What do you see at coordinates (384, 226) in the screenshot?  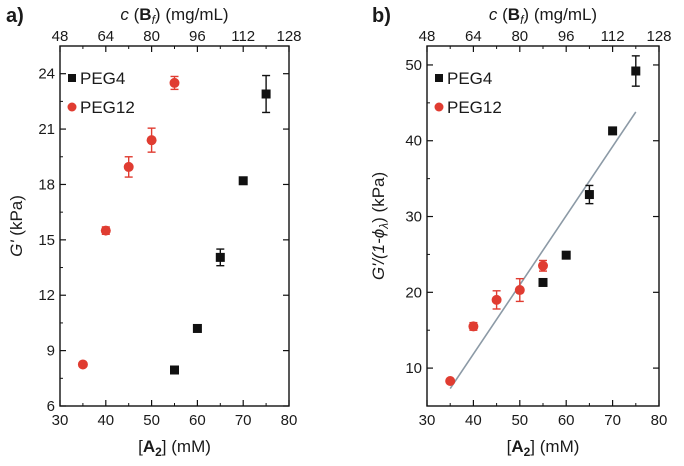 I see `y-axis-sub: λ` at bounding box center [384, 226].